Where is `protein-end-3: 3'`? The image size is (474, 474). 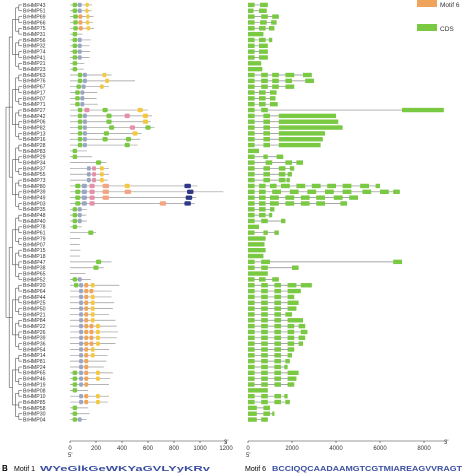
protein-end-3: 3' is located at coordinates (226, 443).